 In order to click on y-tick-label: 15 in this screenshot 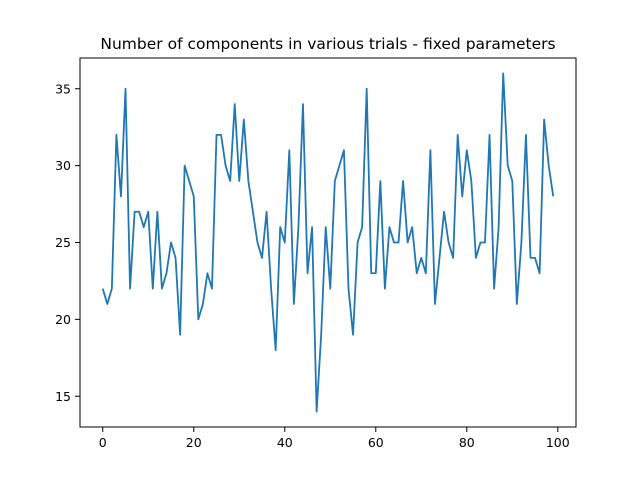, I will do `click(63, 396)`.